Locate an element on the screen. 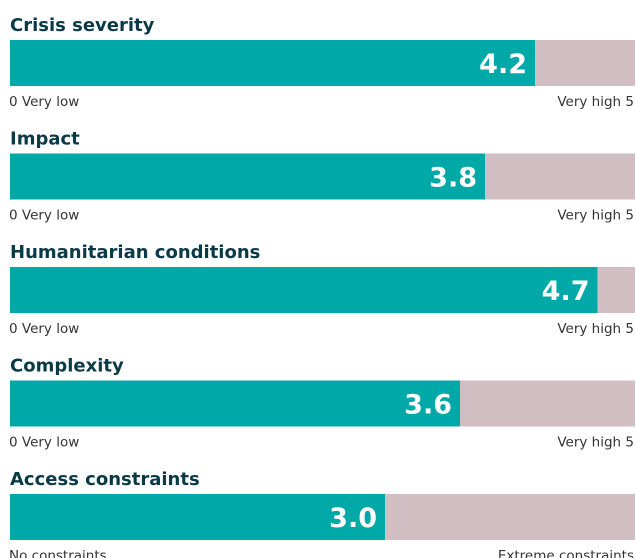 The image size is (636, 558). scale-min-label: No constraints is located at coordinates (58, 553).